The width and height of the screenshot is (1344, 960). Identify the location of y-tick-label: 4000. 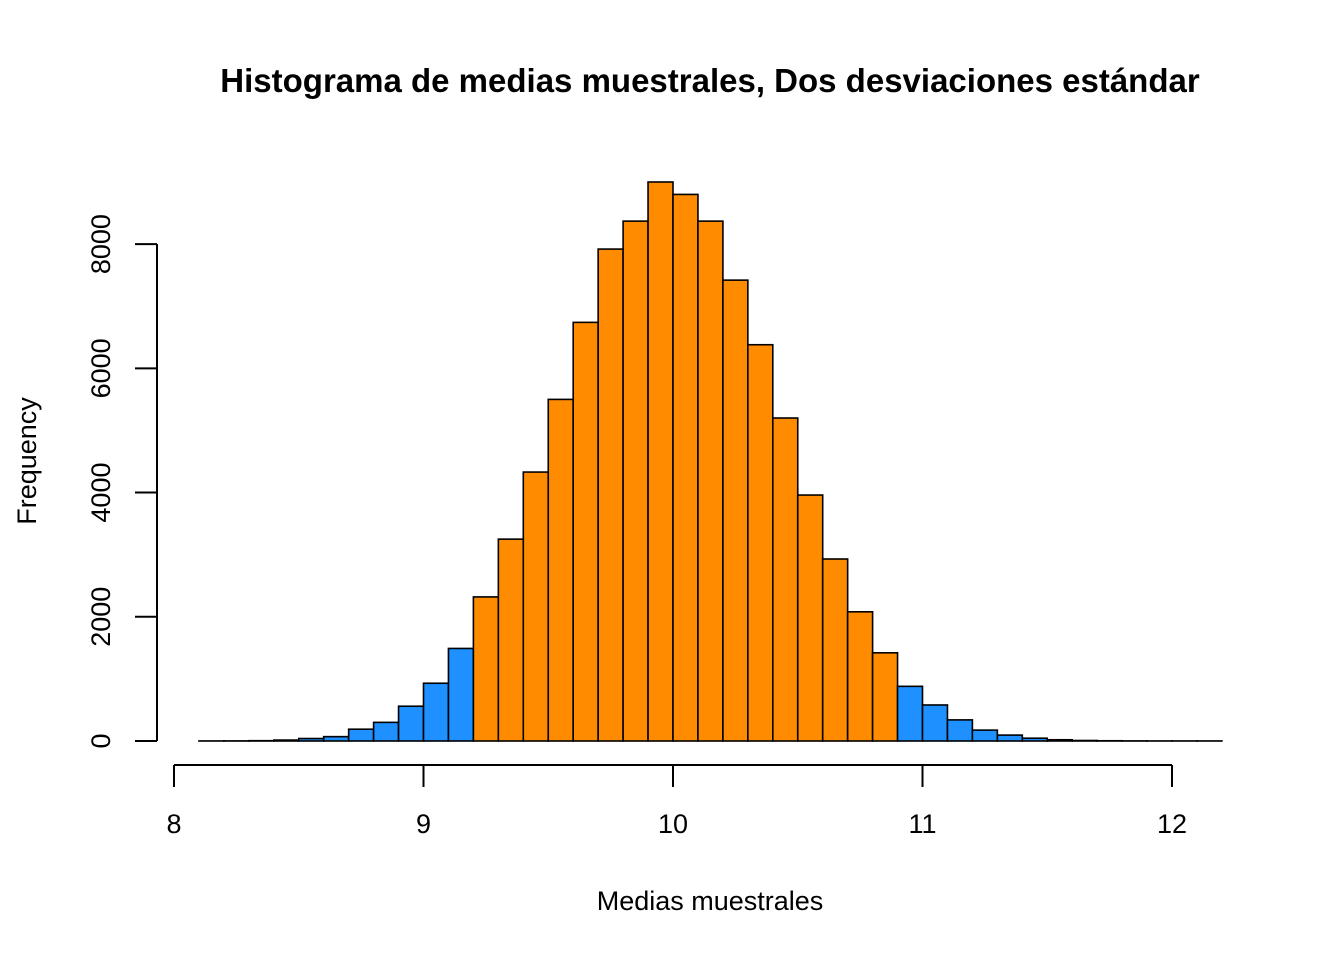
(101, 493).